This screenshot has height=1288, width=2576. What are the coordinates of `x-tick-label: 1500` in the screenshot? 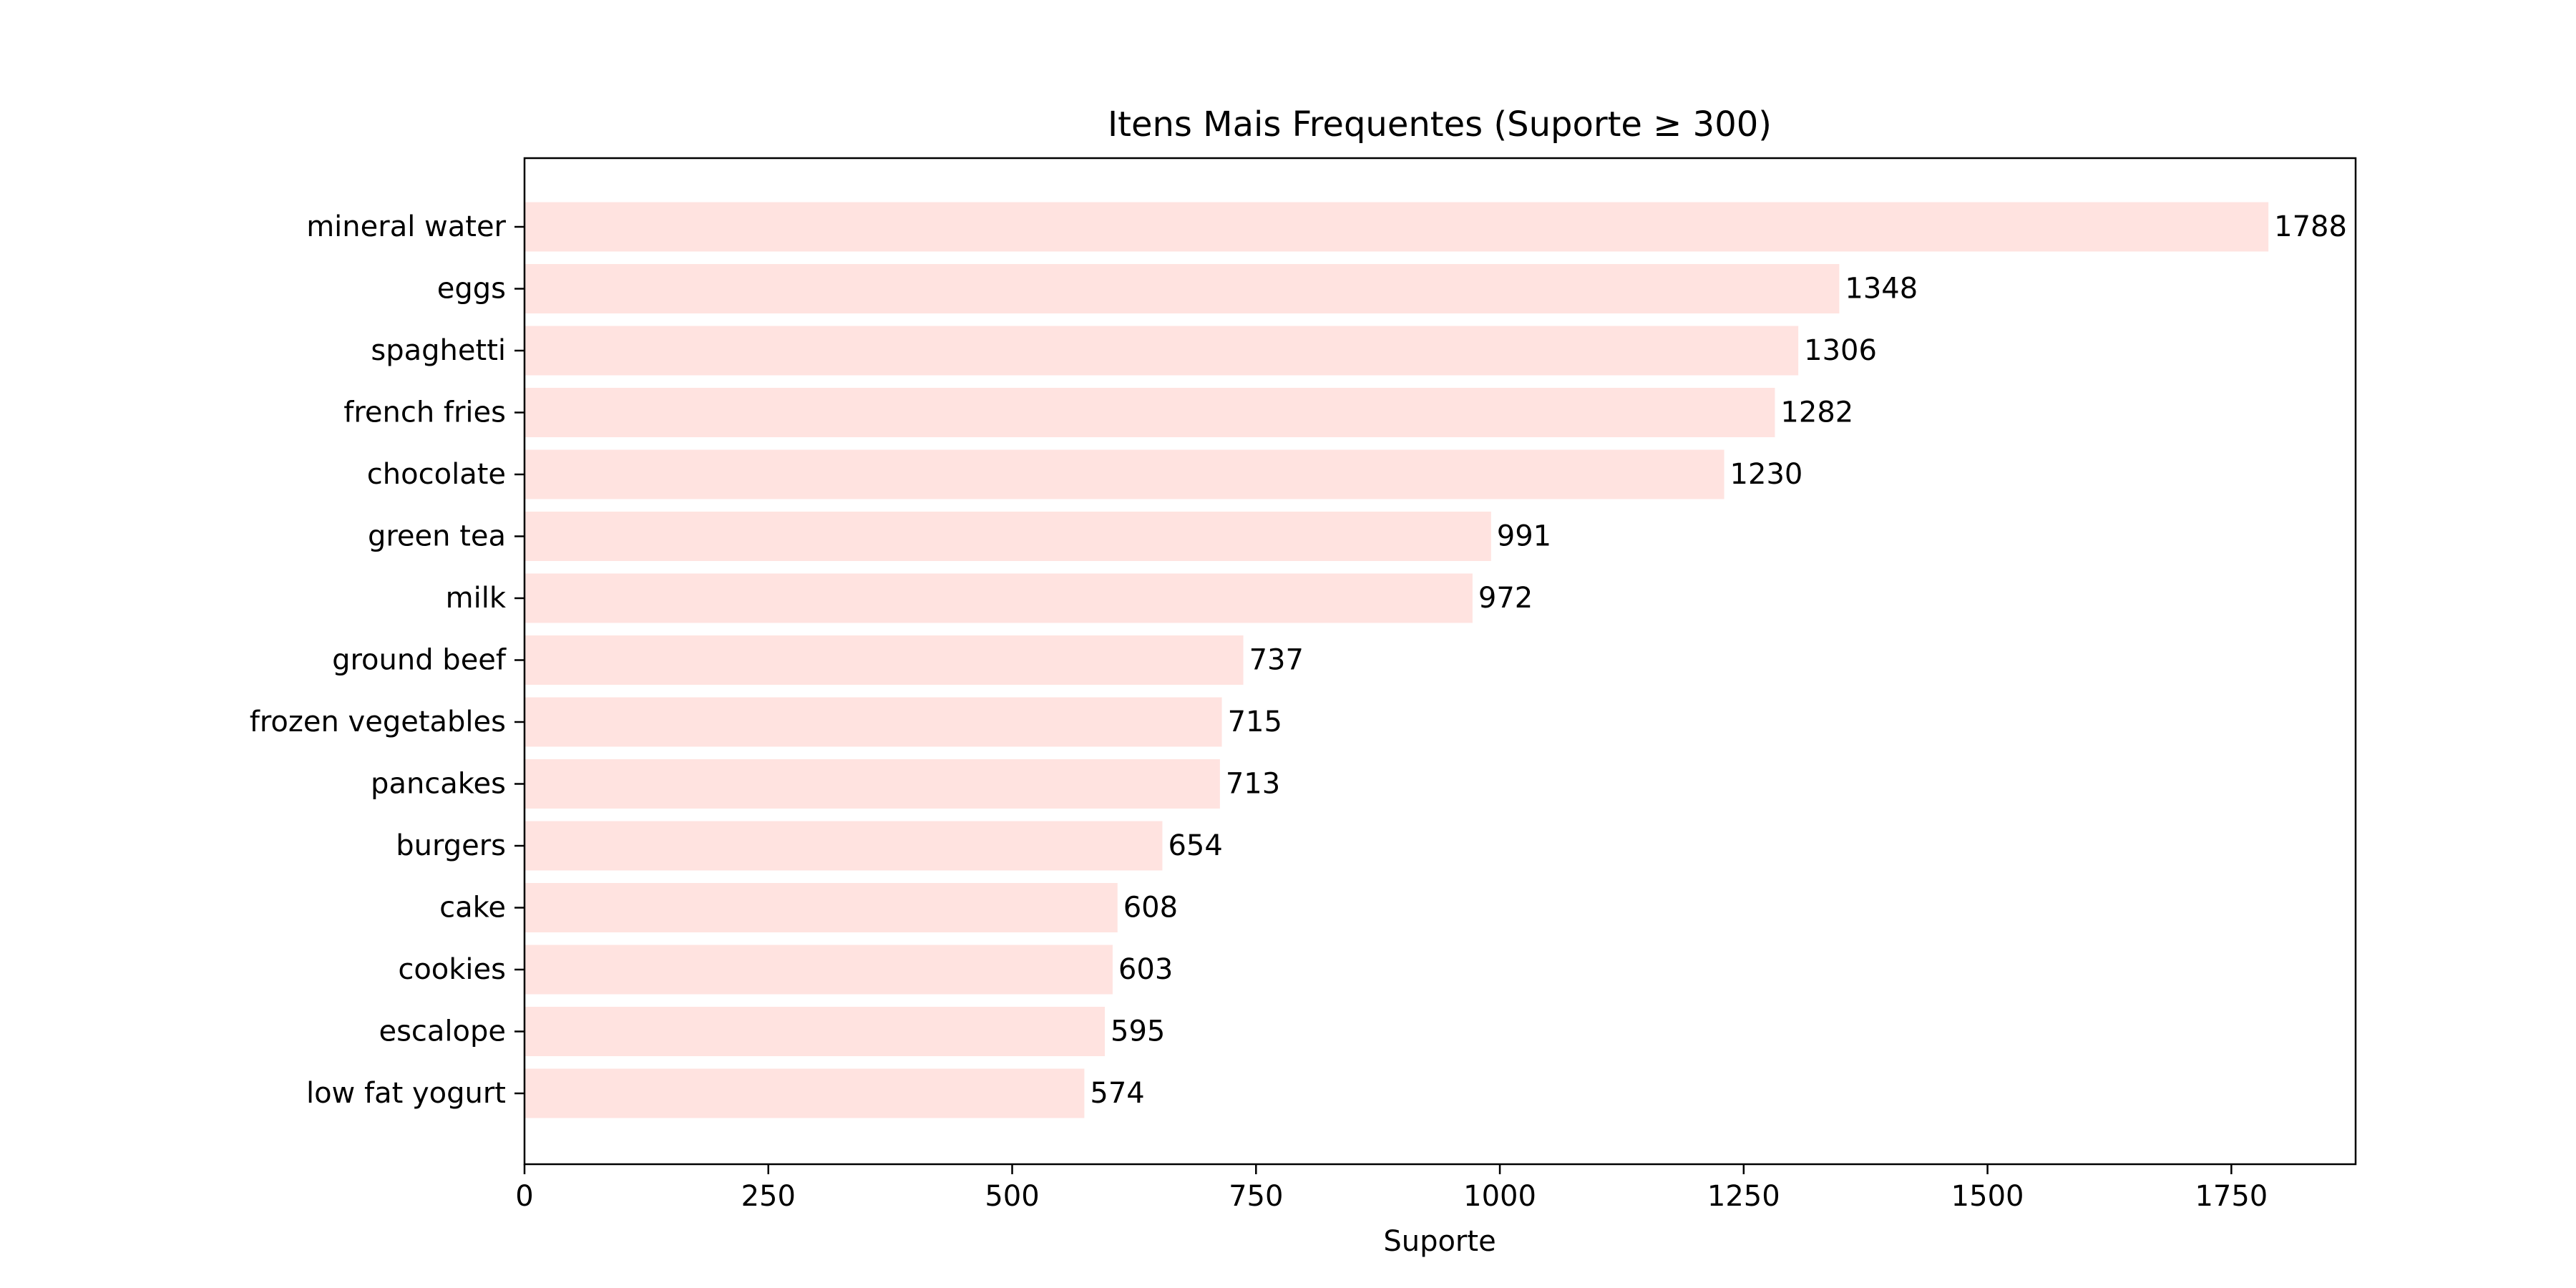 It's located at (1987, 1196).